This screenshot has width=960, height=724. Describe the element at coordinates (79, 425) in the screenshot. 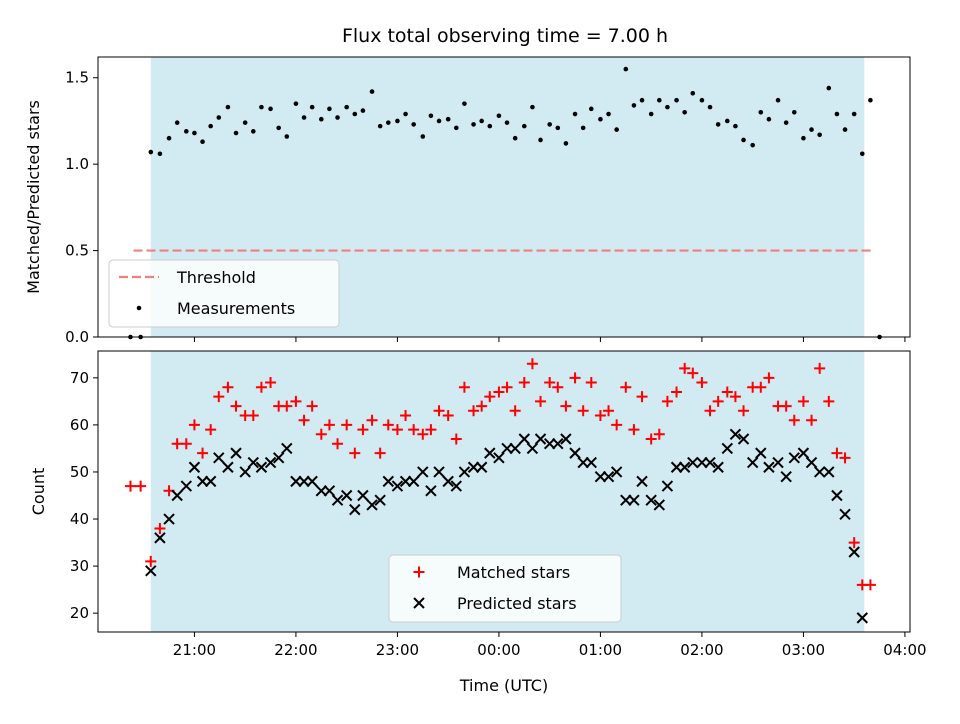

I see `y-tick-label: 60` at that location.